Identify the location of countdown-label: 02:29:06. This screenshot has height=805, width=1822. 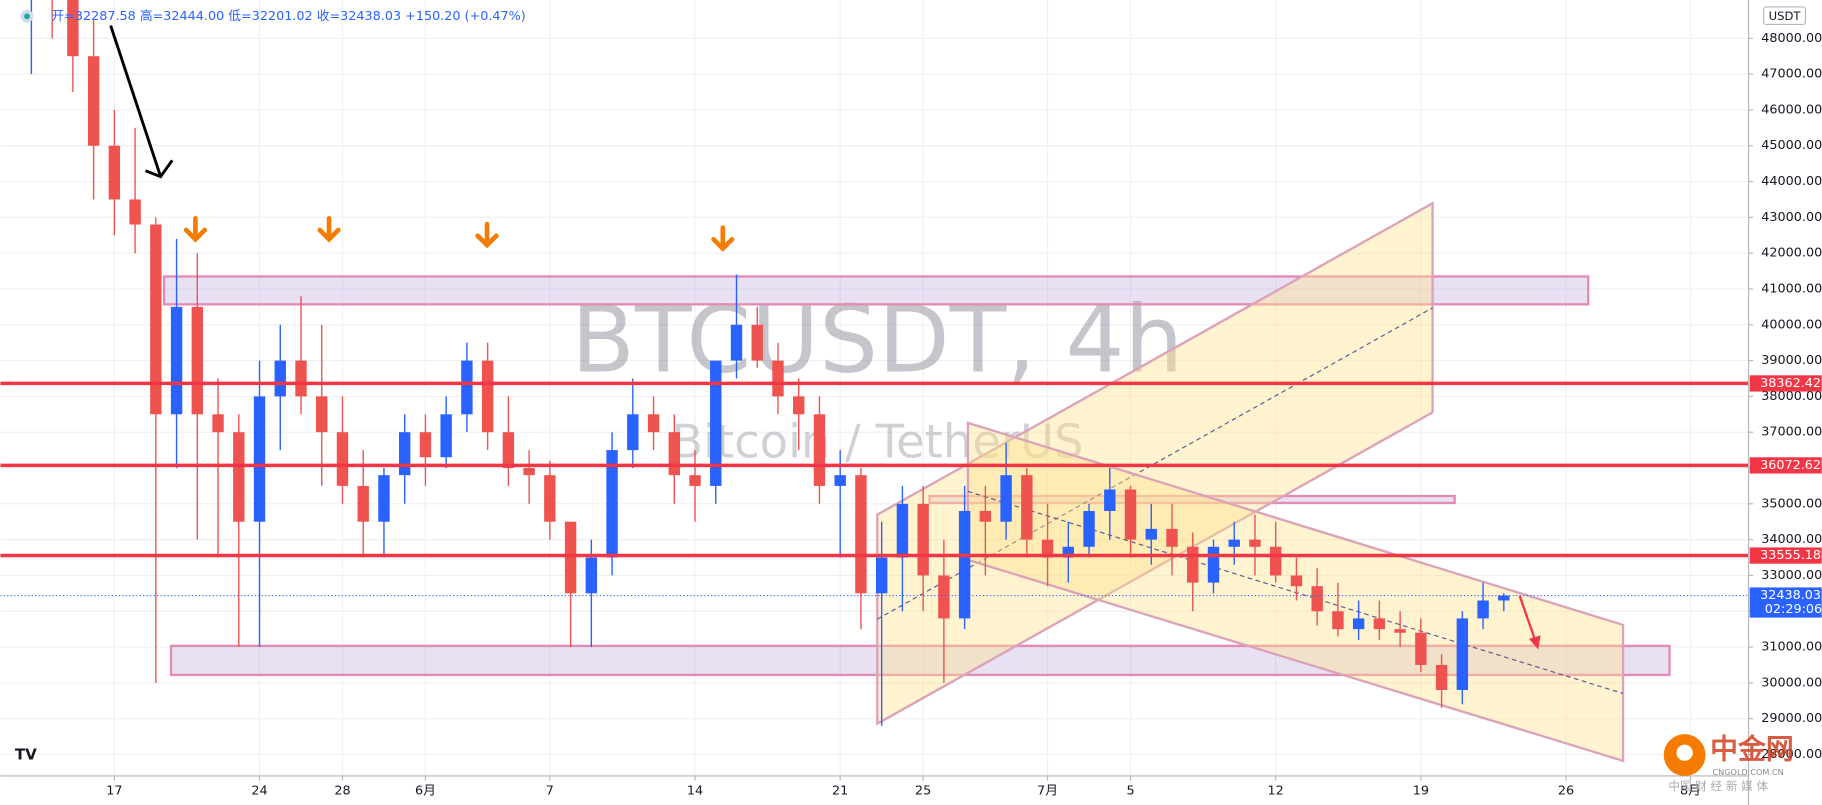
(1793, 609).